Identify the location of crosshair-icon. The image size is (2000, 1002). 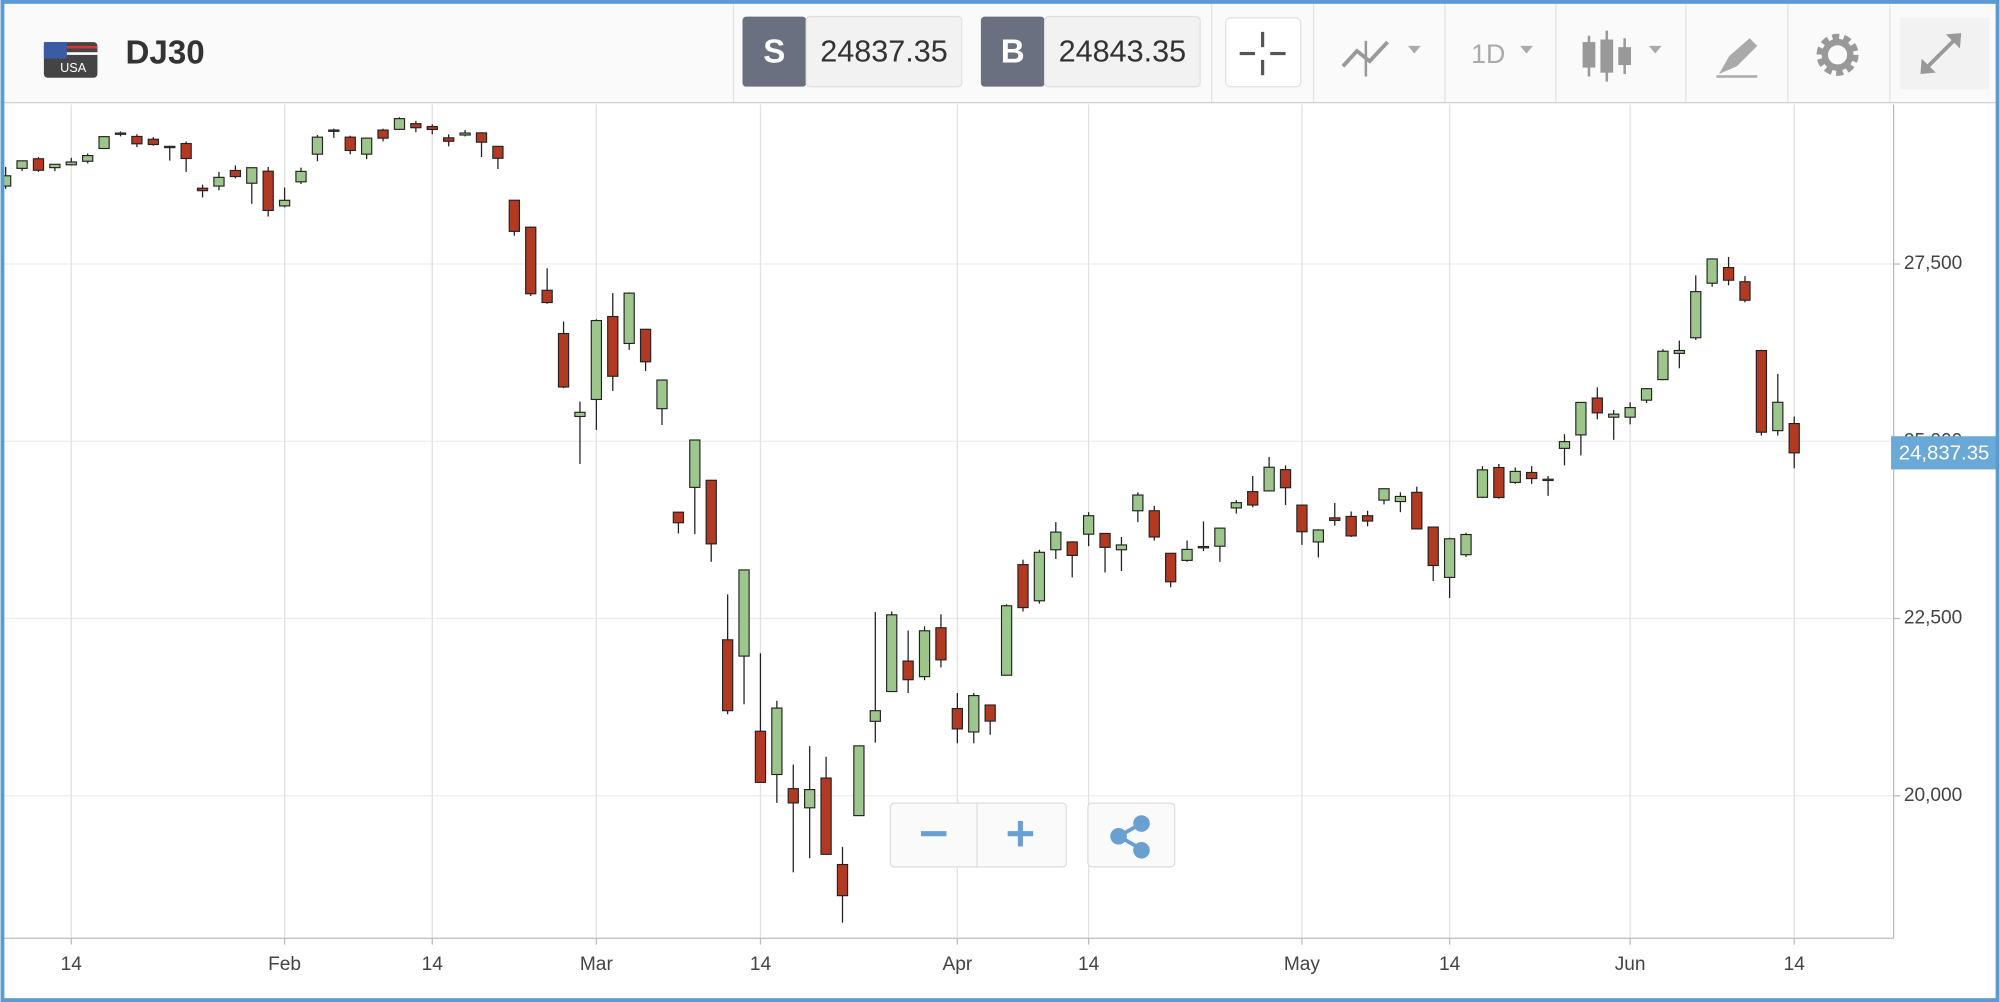
(1262, 53).